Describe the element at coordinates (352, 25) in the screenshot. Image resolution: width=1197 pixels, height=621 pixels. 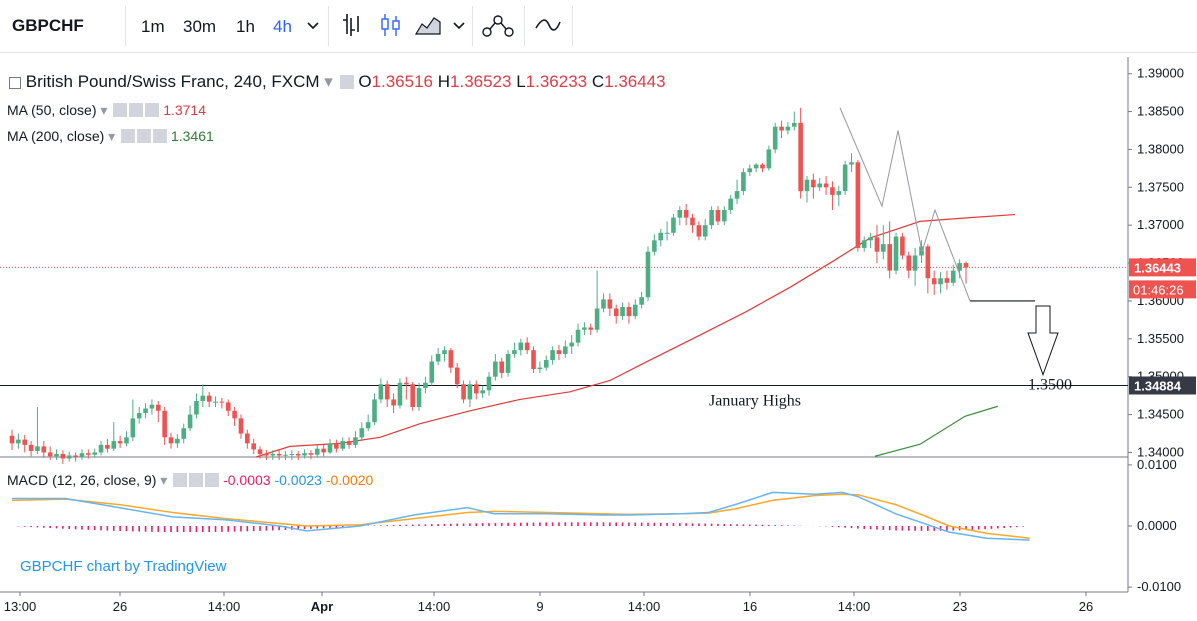
I see `bars-icon` at that location.